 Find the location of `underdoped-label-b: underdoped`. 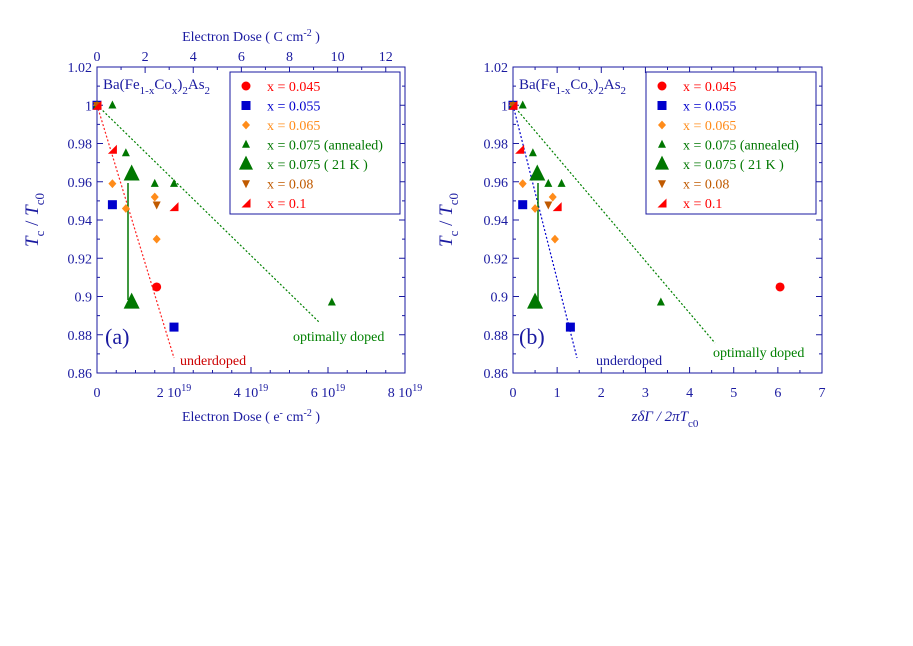

underdoped-label-b: underdoped is located at coordinates (629, 361).